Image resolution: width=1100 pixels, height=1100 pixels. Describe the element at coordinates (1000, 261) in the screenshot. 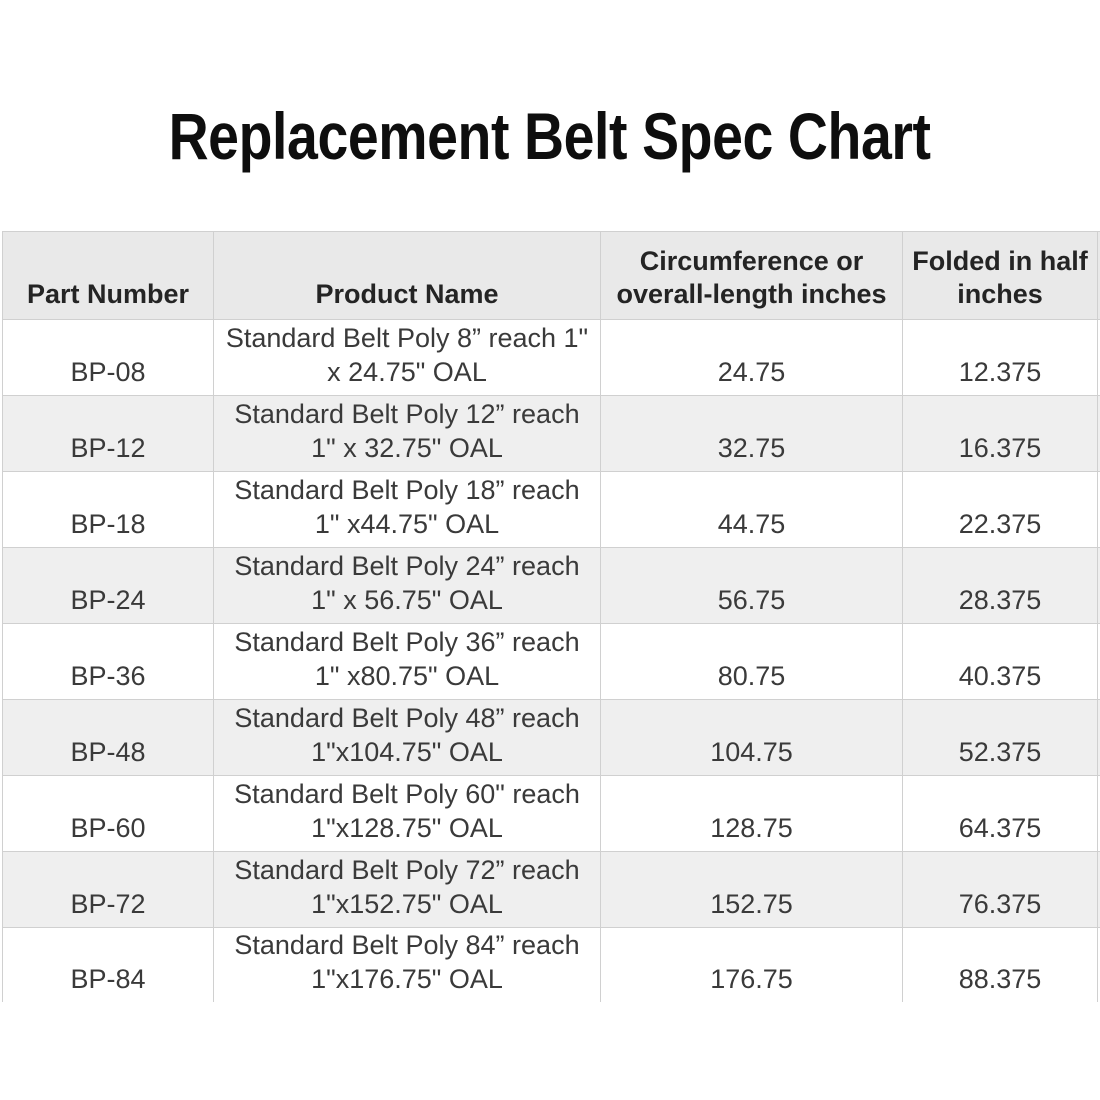

I see `header-line: Folded in half` at that location.